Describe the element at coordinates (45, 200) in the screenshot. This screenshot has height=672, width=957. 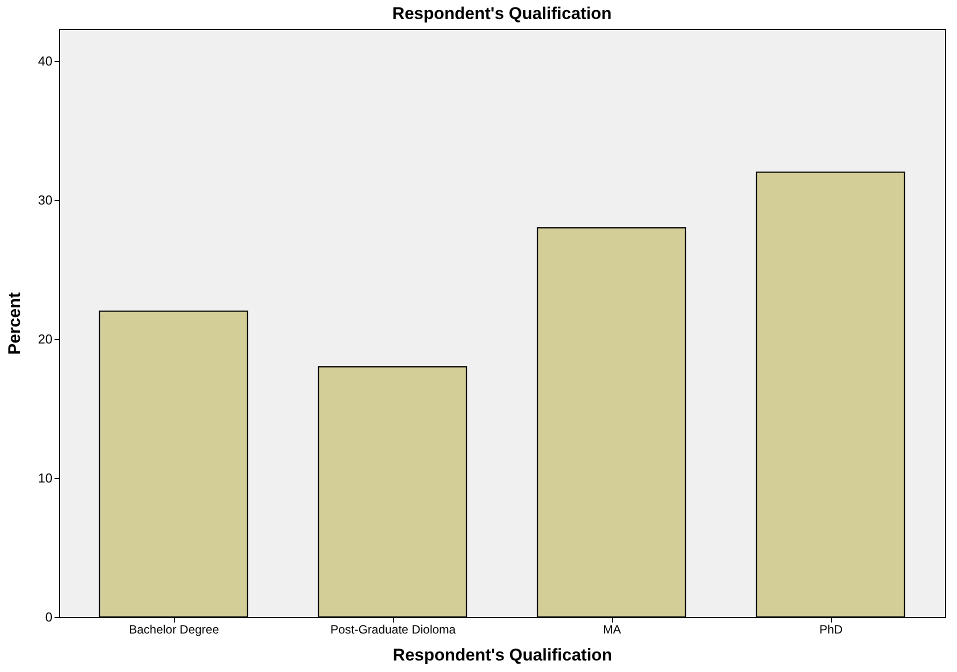
I see `y-tick-label: 30` at that location.